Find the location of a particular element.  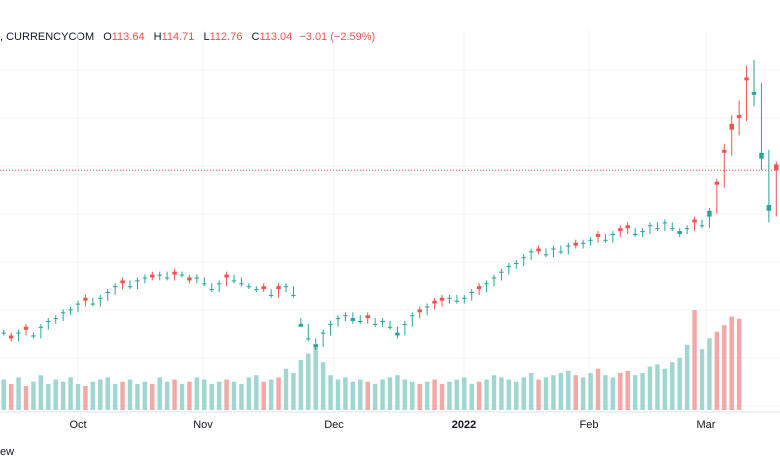

x-tick-label: Mar is located at coordinates (706, 425).